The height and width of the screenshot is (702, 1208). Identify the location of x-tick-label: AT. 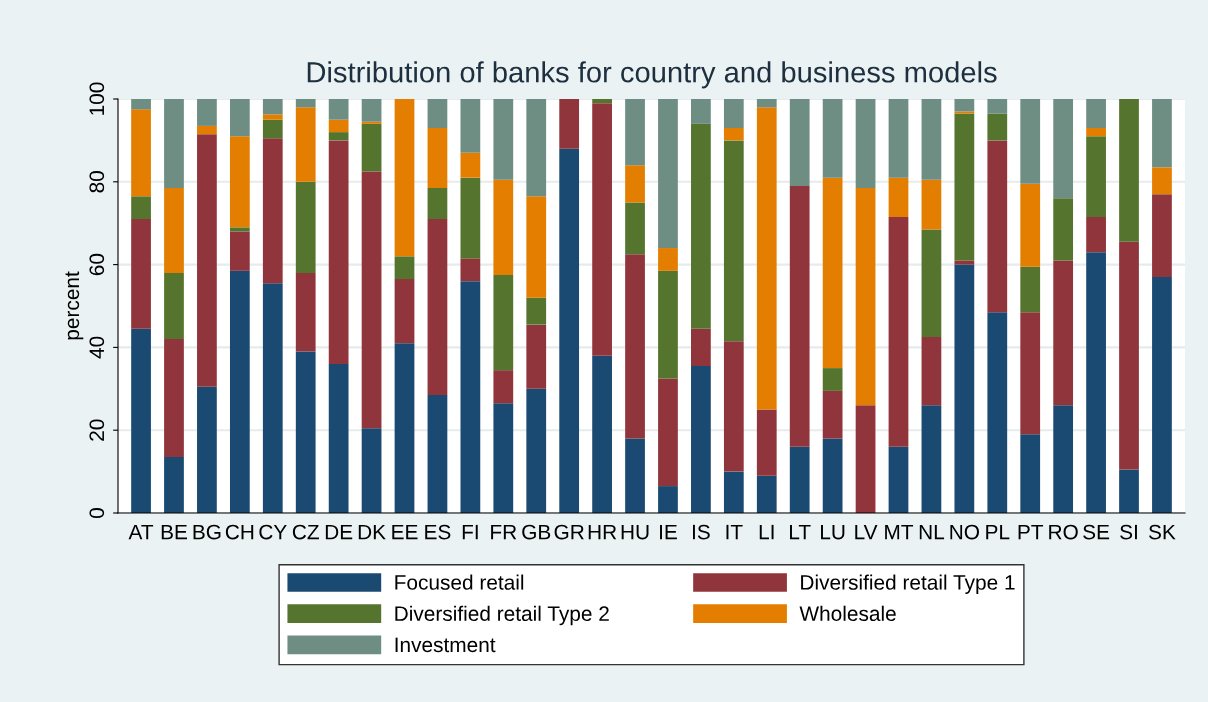
(141, 532).